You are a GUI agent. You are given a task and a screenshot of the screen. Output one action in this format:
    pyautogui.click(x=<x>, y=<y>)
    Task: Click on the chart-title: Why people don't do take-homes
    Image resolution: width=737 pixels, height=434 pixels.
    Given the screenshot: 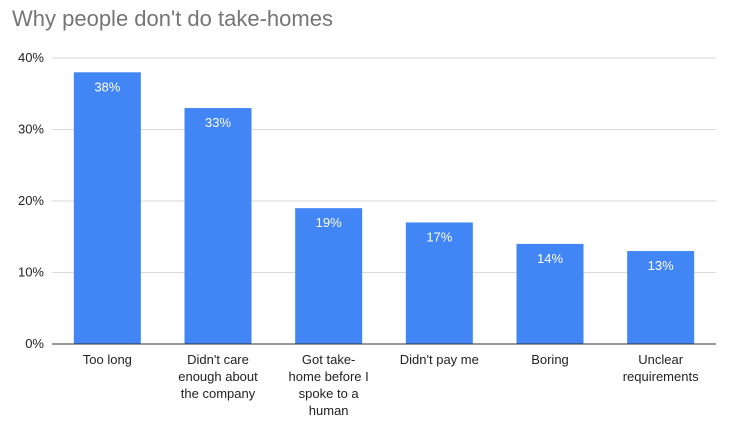 What is the action you would take?
    pyautogui.click(x=172, y=18)
    